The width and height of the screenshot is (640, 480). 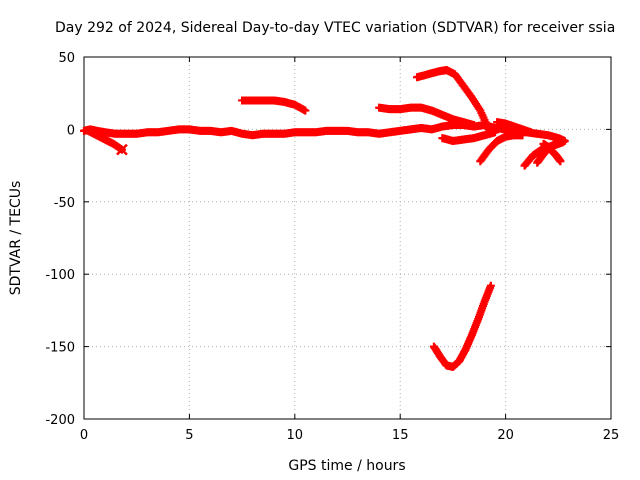 What do you see at coordinates (462, 326) in the screenshot?
I see `series-deep-dip` at bounding box center [462, 326].